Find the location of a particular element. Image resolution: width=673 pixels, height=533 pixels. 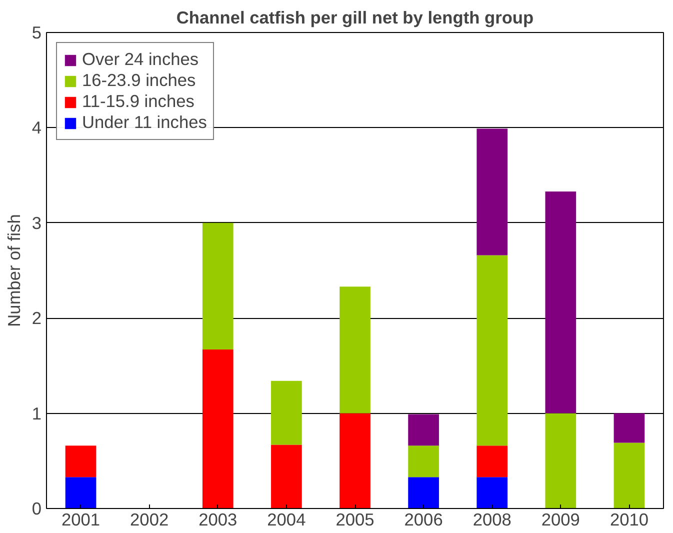

y-tick-label: 1 is located at coordinates (37, 413).